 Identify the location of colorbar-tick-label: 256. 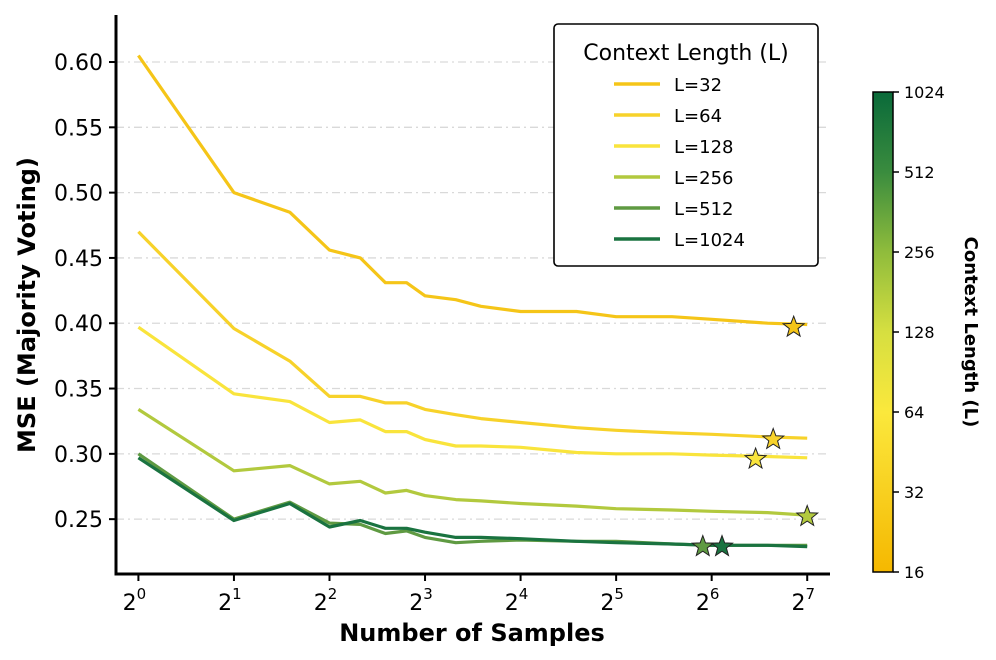
(919, 252).